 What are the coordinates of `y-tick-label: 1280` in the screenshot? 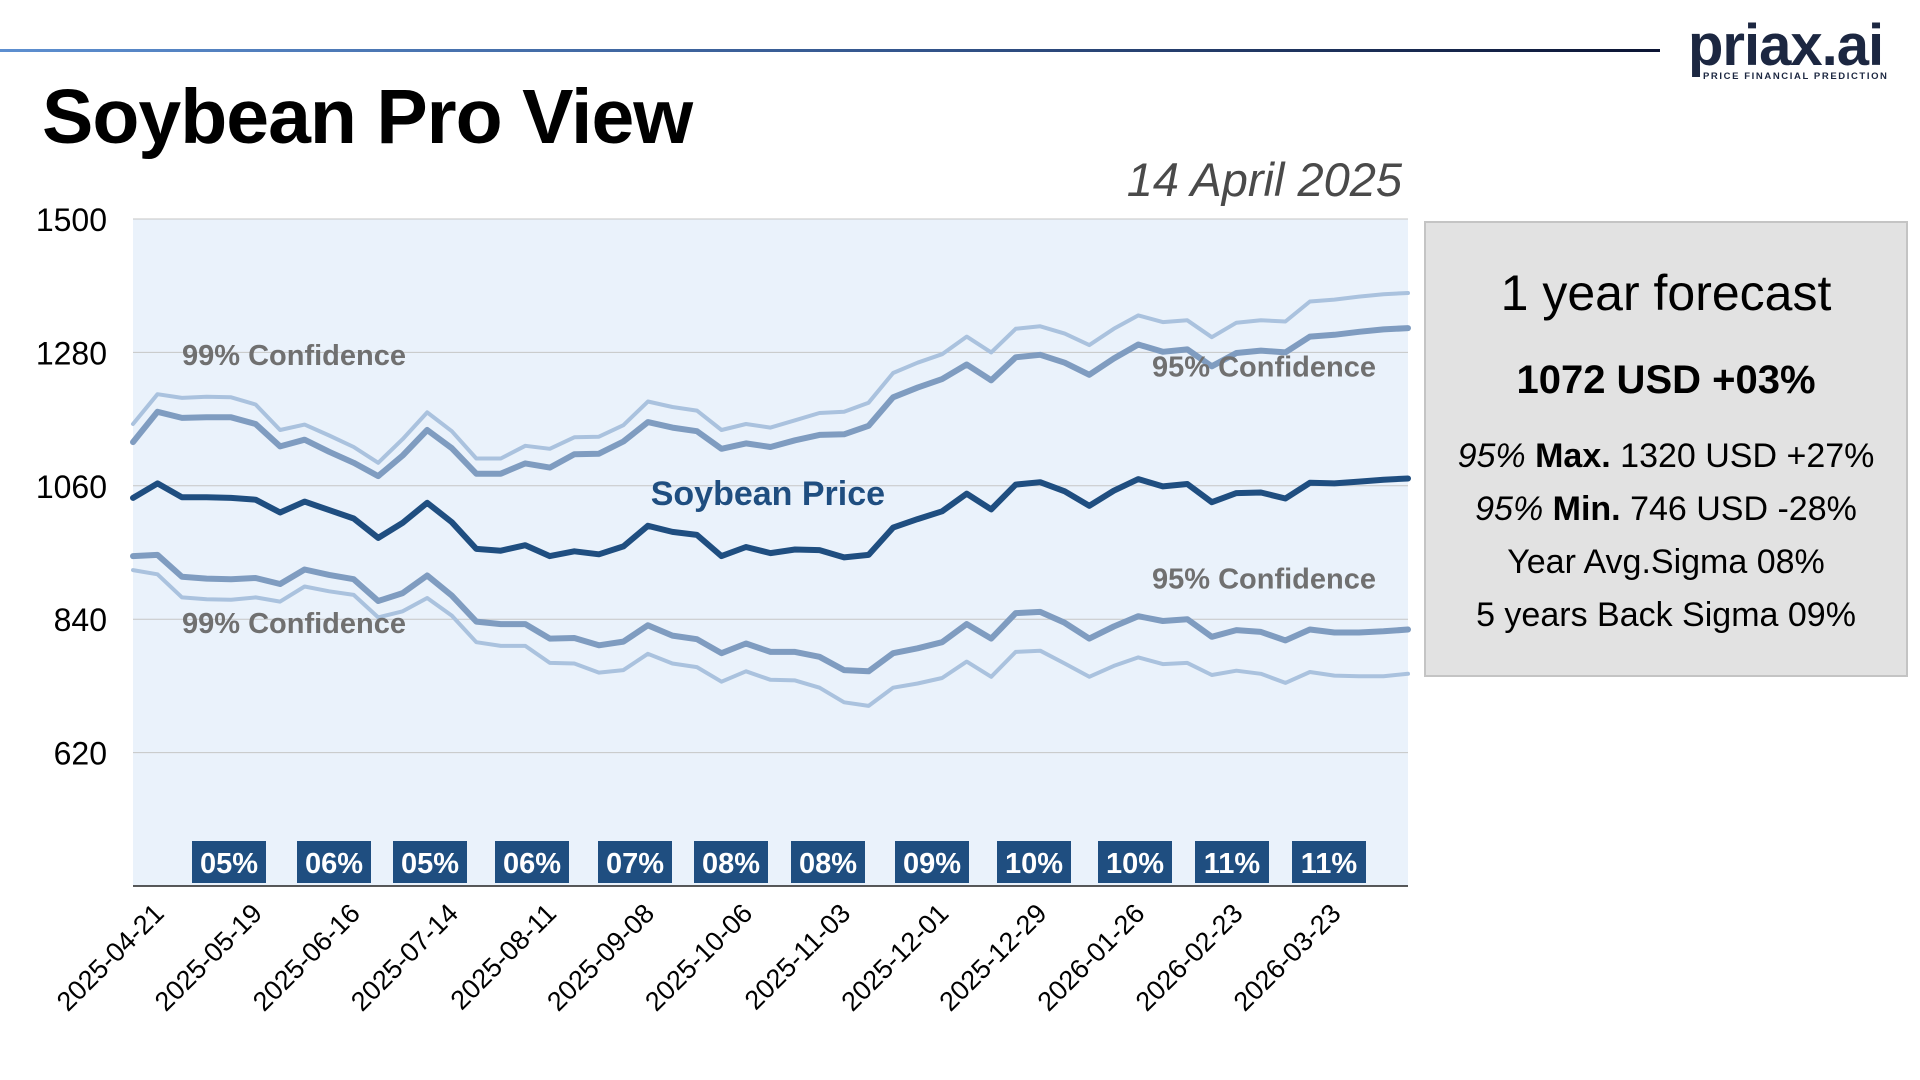 It's located at (71, 353).